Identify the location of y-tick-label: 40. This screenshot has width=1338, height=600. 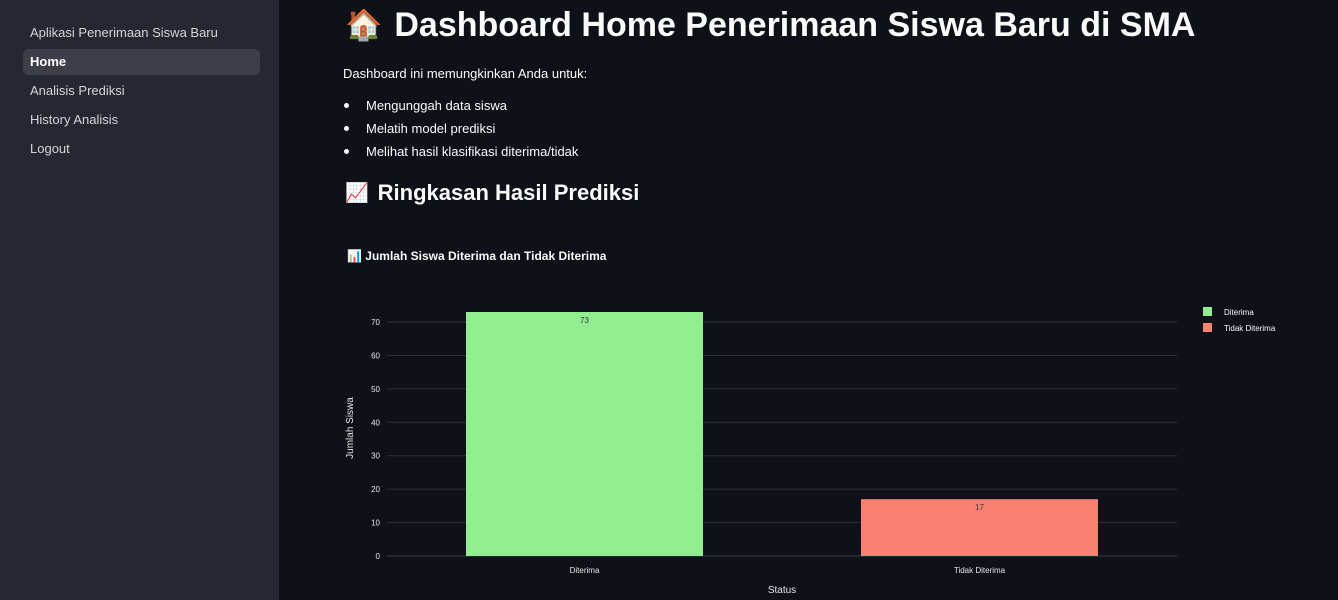
(375, 422).